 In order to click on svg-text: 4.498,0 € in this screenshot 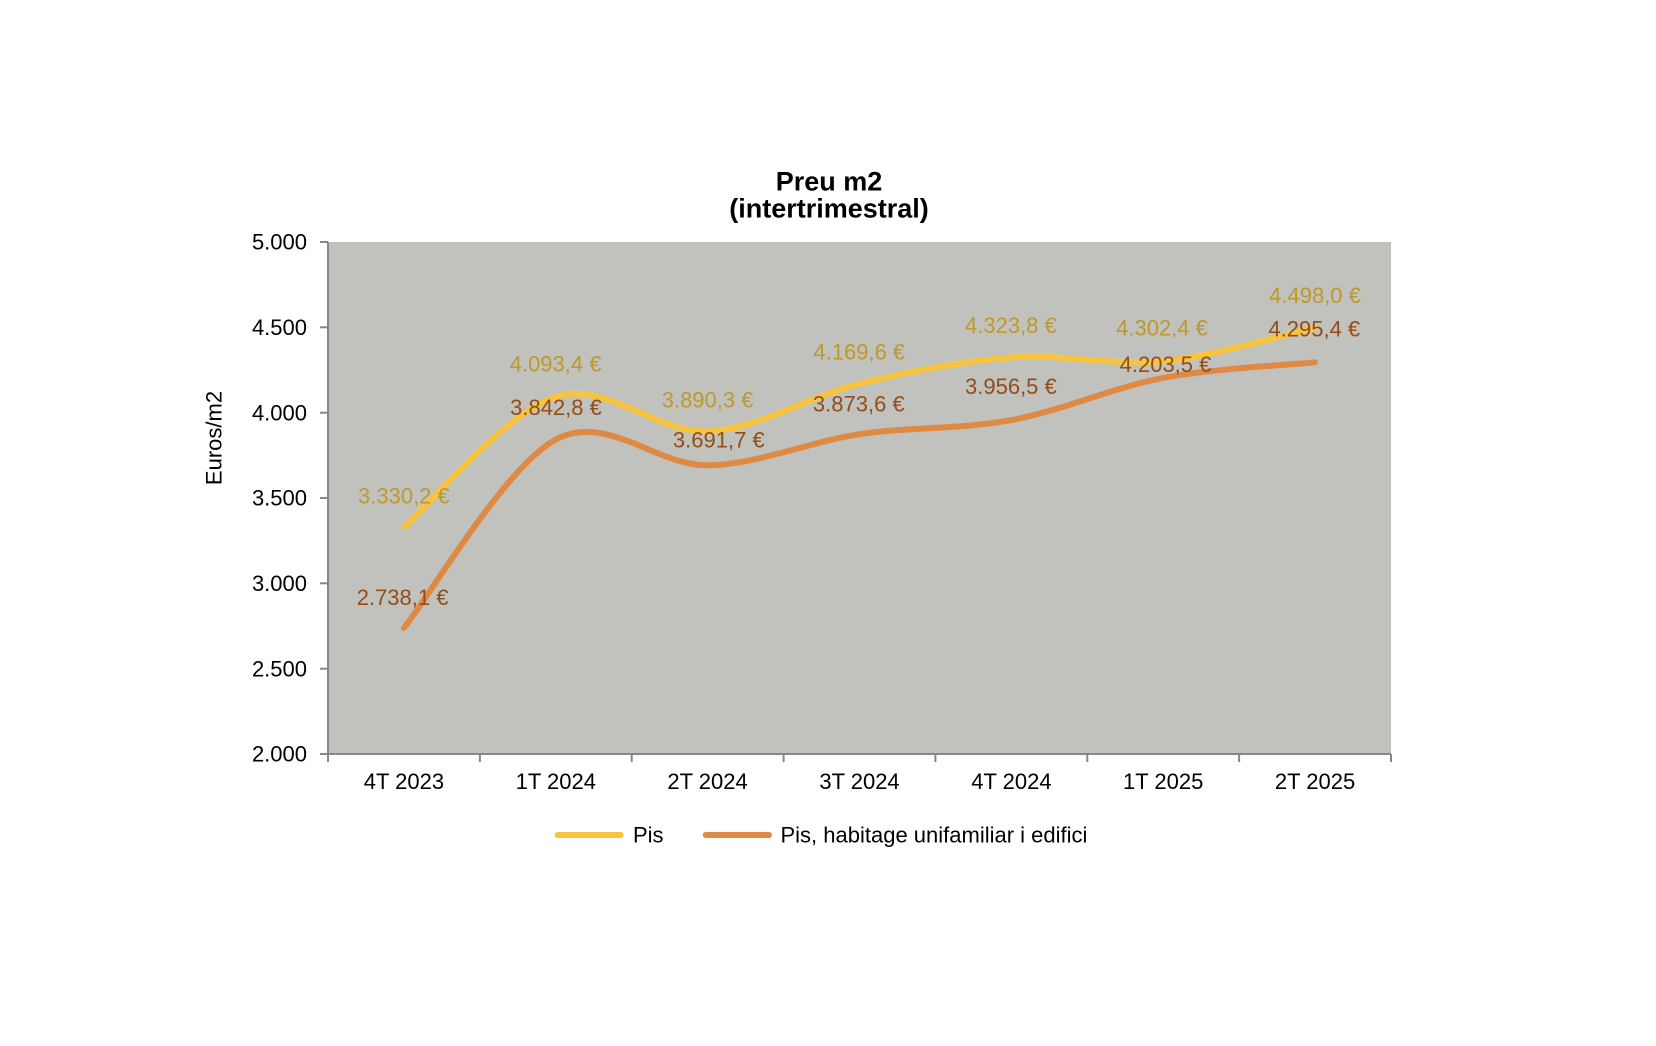, I will do `click(1315, 295)`.